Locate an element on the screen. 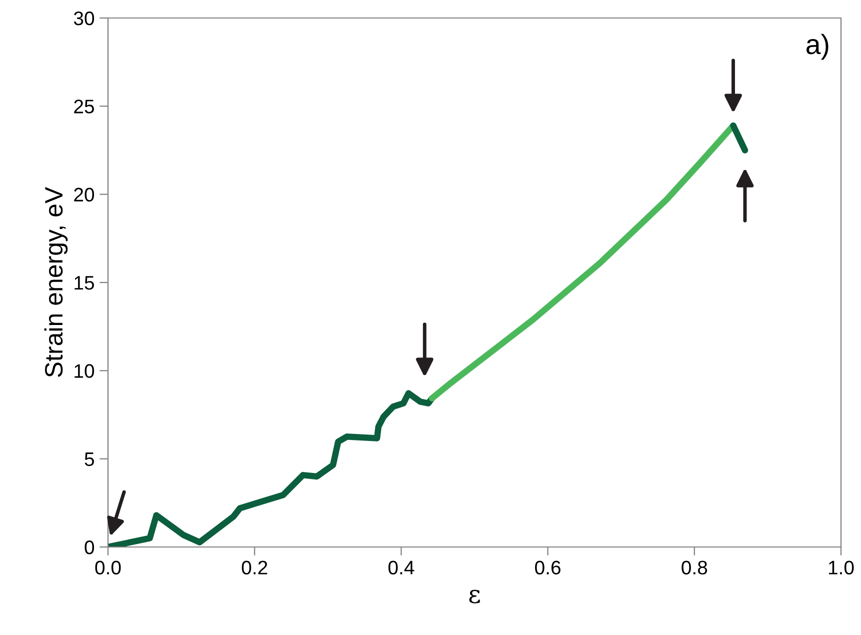 The image size is (861, 635). y-tick-label: 0 is located at coordinates (89, 547).